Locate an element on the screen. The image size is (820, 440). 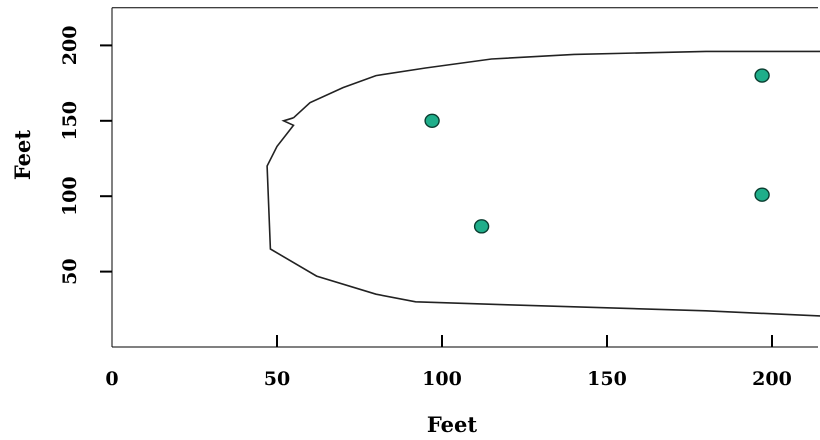
x-tick-label: 0 is located at coordinates (111, 379).